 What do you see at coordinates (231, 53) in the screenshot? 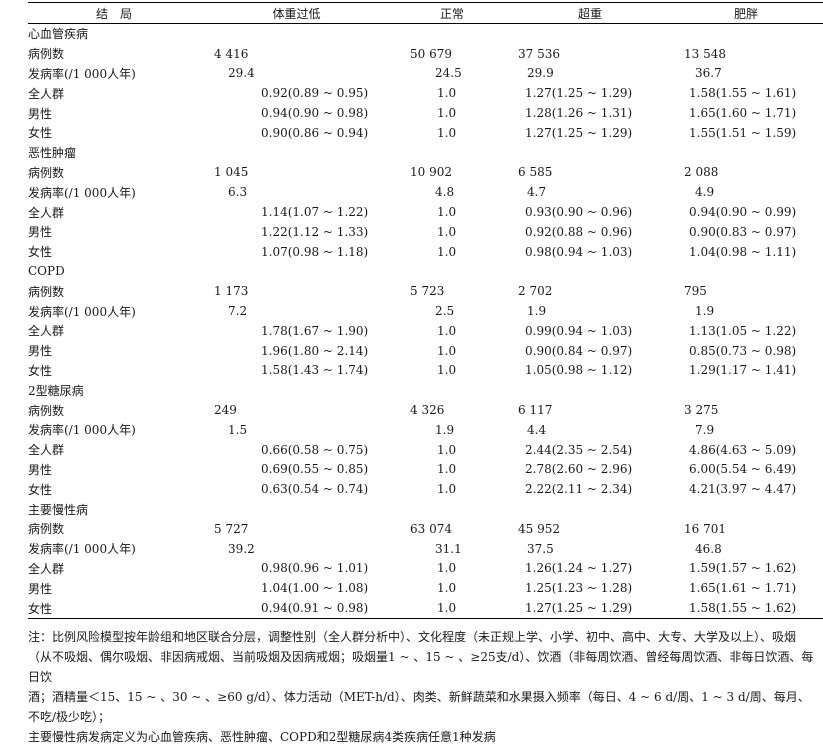
I see `table-cell: 4 416` at bounding box center [231, 53].